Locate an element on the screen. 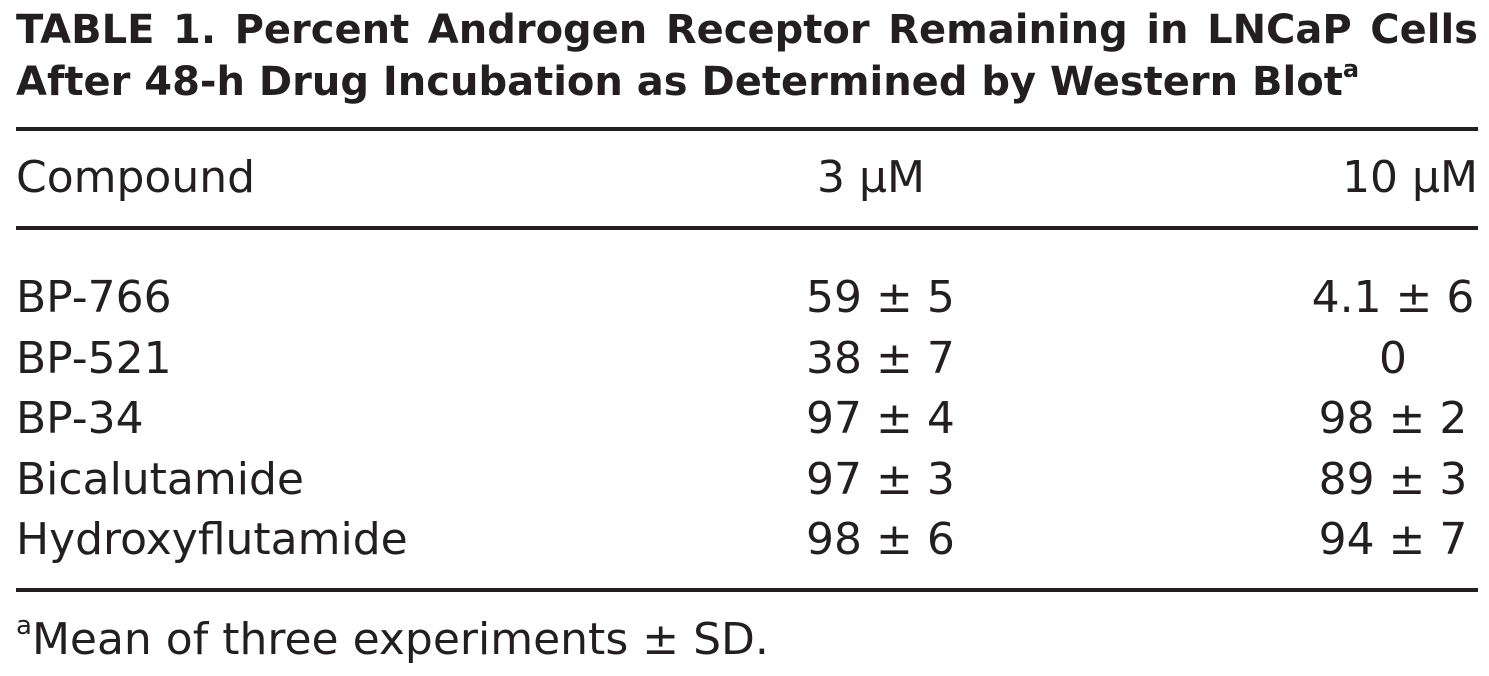 The width and height of the screenshot is (1489, 676). header-compound: Compound is located at coordinates (136, 177).